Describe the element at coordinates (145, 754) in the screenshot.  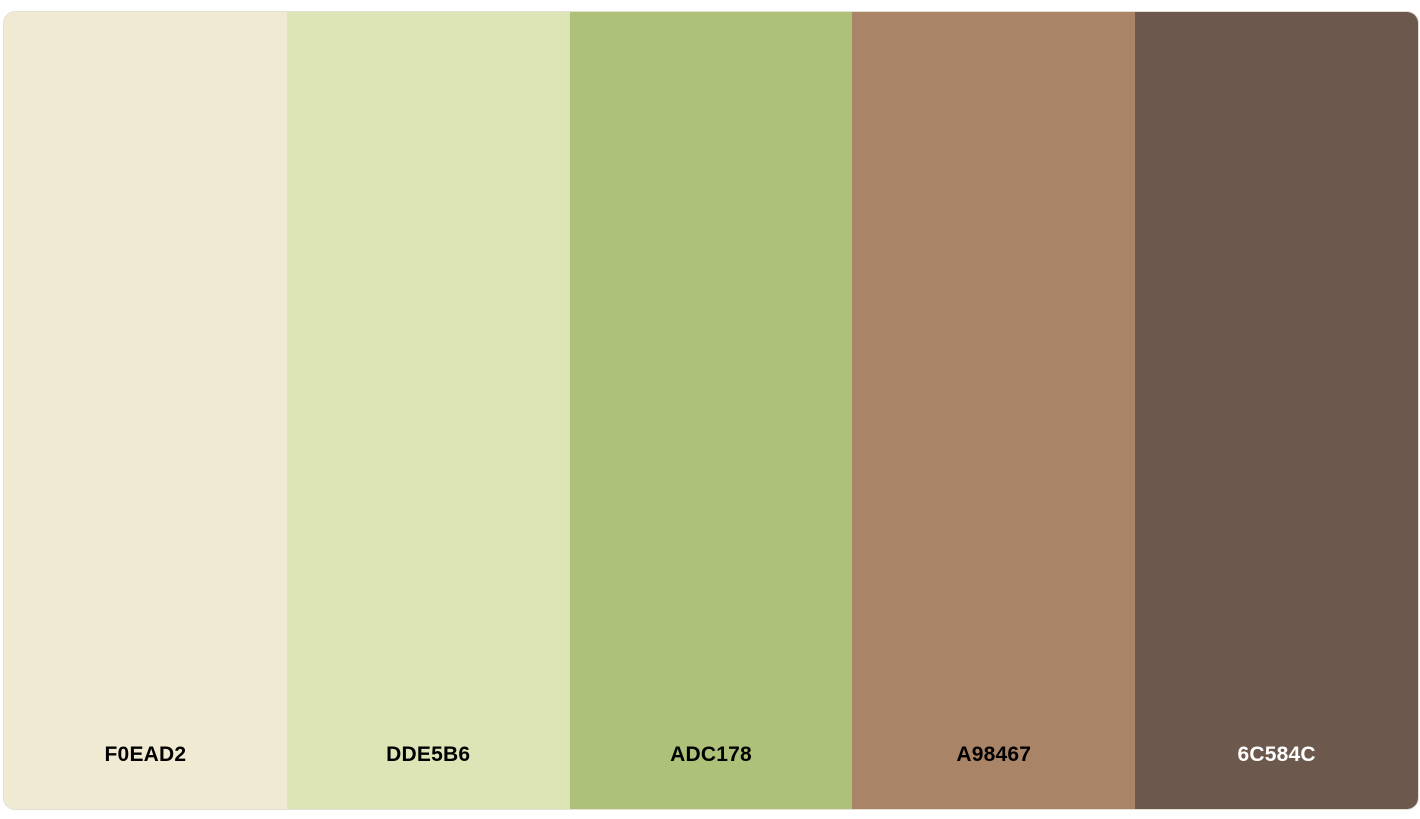
I see `swatch-hex-label: F0EAD2` at that location.